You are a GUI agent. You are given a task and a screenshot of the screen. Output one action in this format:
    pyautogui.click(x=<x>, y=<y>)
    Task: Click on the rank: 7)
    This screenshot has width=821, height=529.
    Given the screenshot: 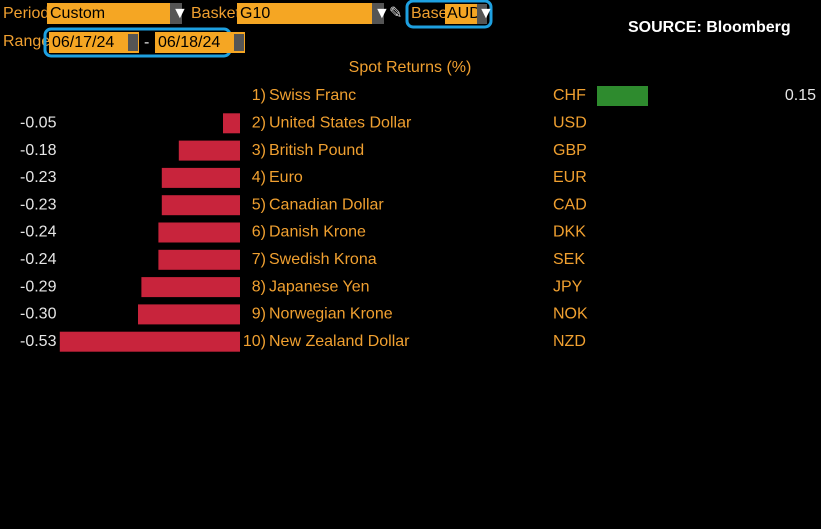 What is the action you would take?
    pyautogui.click(x=259, y=259)
    